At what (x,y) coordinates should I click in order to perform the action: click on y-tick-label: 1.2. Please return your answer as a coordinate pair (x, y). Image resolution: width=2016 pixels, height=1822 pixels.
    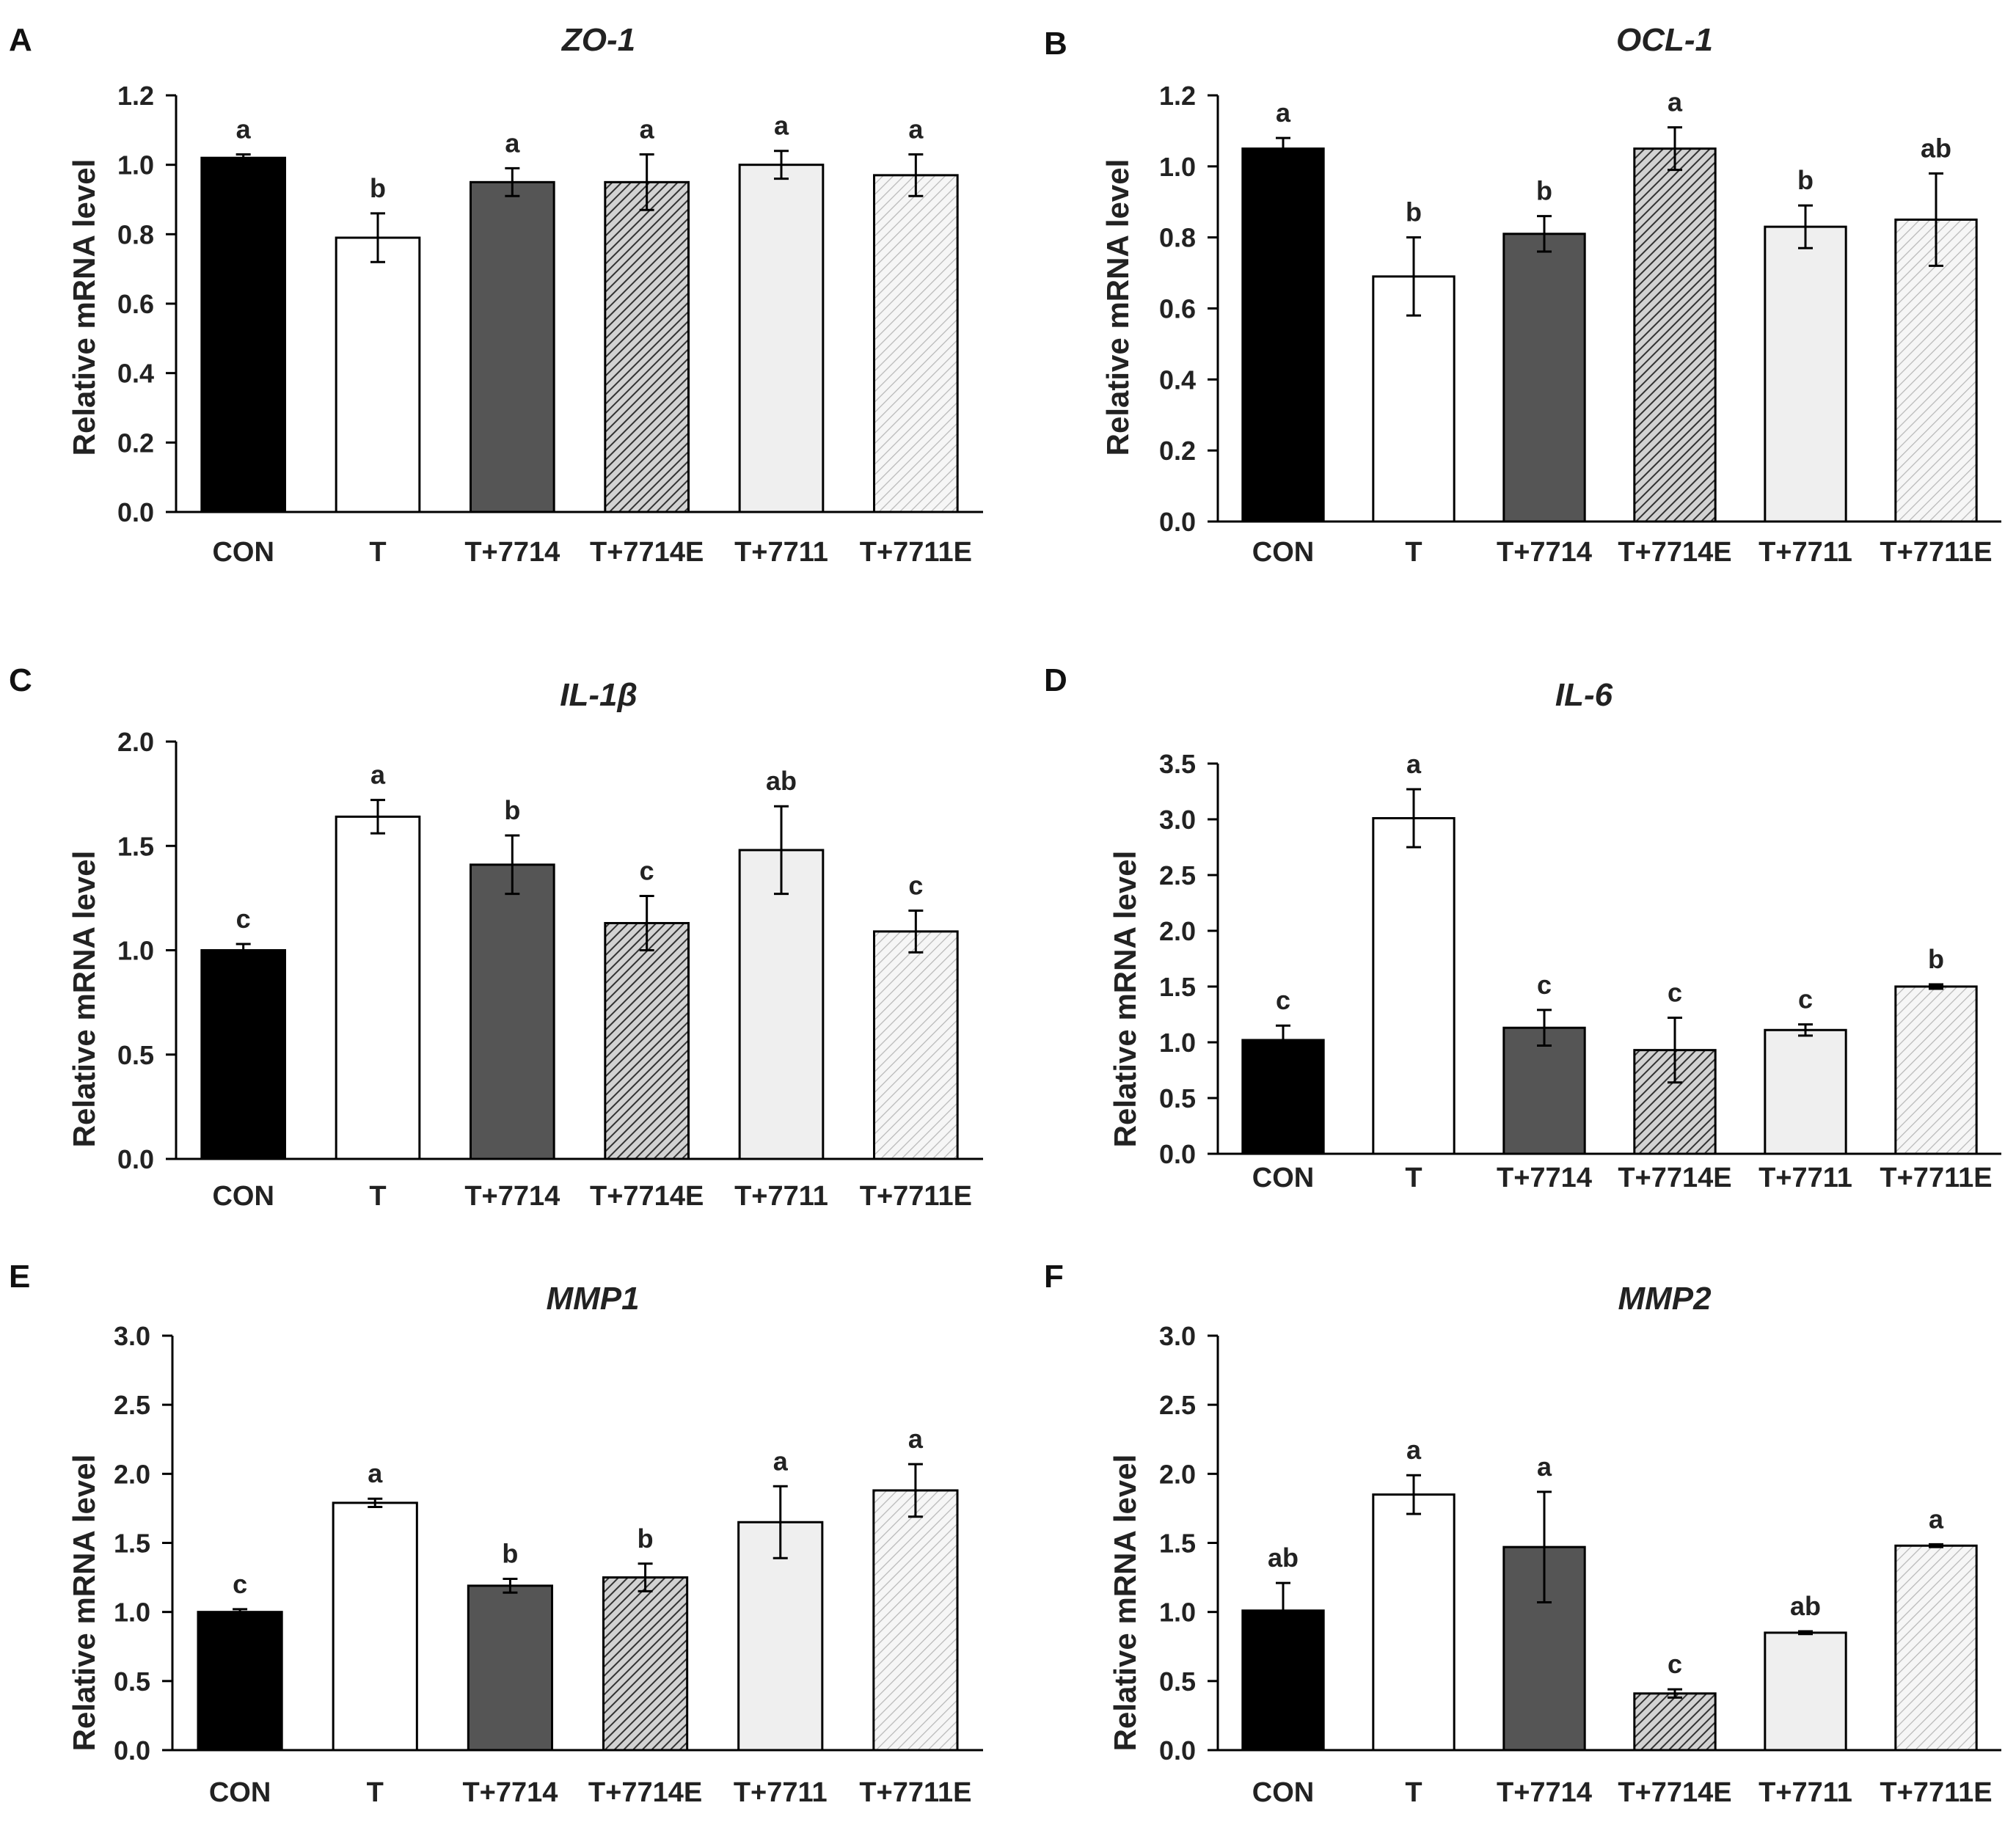
    Looking at the image, I should click on (1177, 96).